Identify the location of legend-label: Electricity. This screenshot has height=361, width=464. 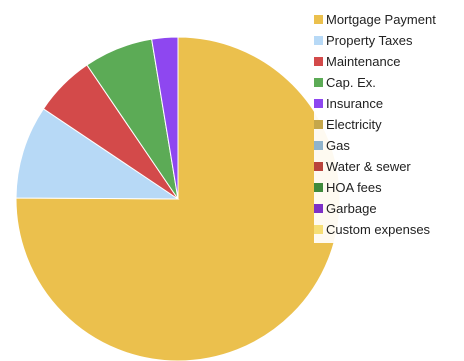
(354, 124).